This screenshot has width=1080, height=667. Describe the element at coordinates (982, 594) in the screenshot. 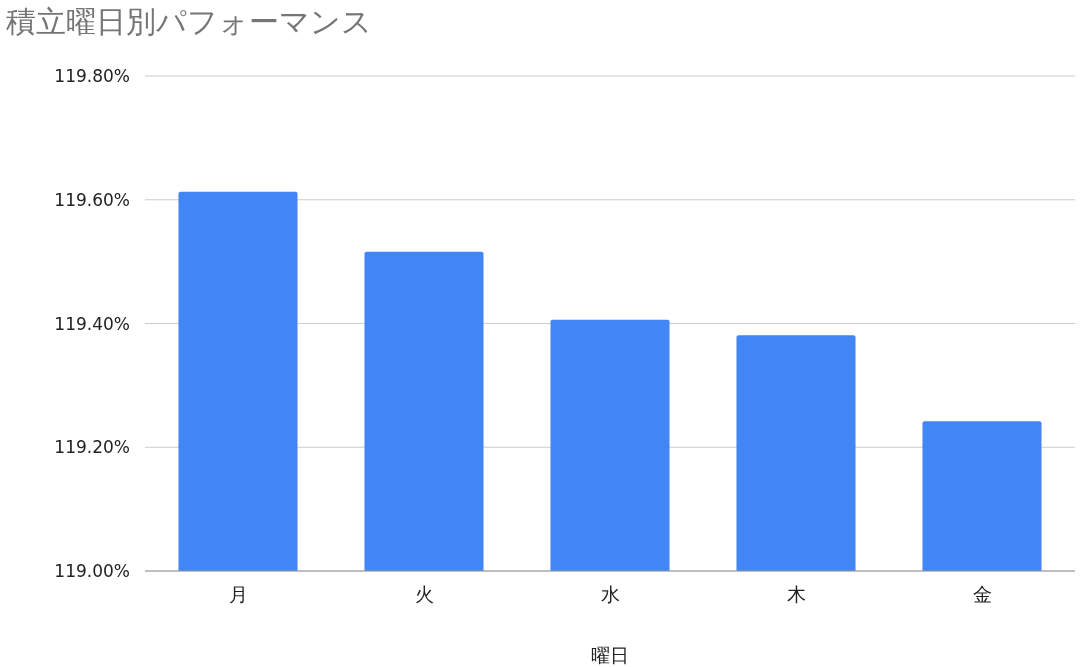

I see `x-tick-label: 金` at that location.